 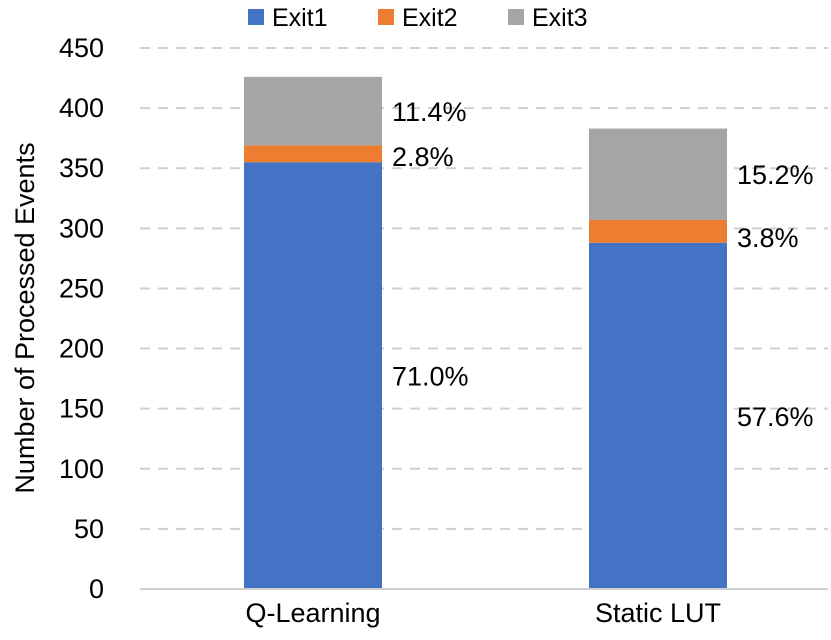 What do you see at coordinates (81, 48) in the screenshot?
I see `y-tick-label: 450` at bounding box center [81, 48].